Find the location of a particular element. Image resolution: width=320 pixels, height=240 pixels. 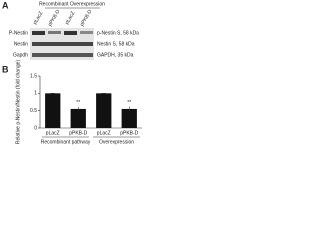

blot-header: Recombinant Overexpression is located at coordinates (72, 4).